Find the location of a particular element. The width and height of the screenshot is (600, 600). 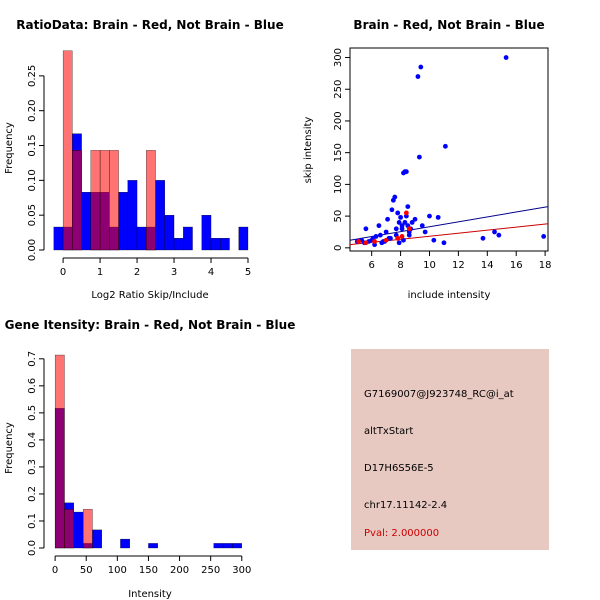

ratio-x-tick-label-5: 5 is located at coordinates (248, 272).